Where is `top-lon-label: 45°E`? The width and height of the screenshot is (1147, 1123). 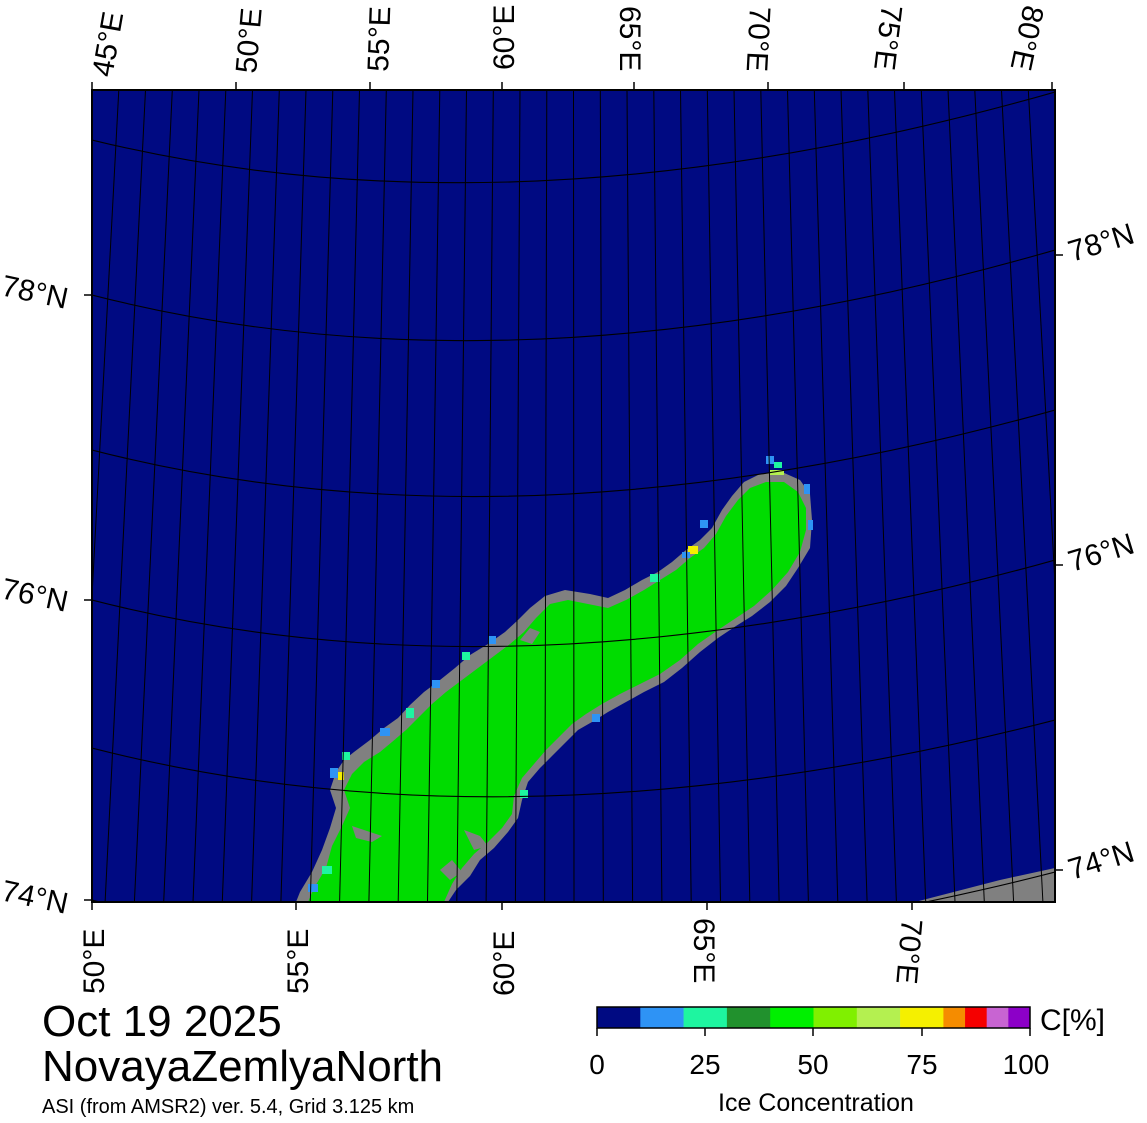 top-lon-label: 45°E is located at coordinates (108, 44).